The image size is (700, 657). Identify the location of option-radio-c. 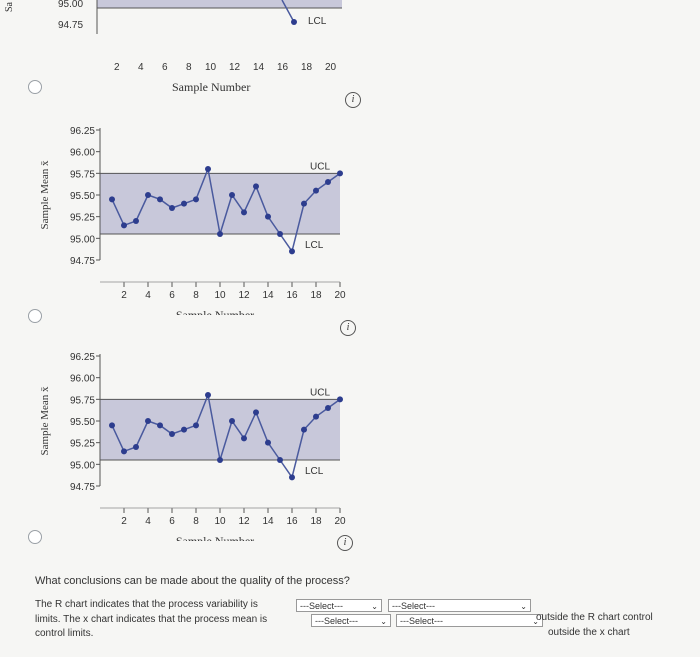
(35, 537).